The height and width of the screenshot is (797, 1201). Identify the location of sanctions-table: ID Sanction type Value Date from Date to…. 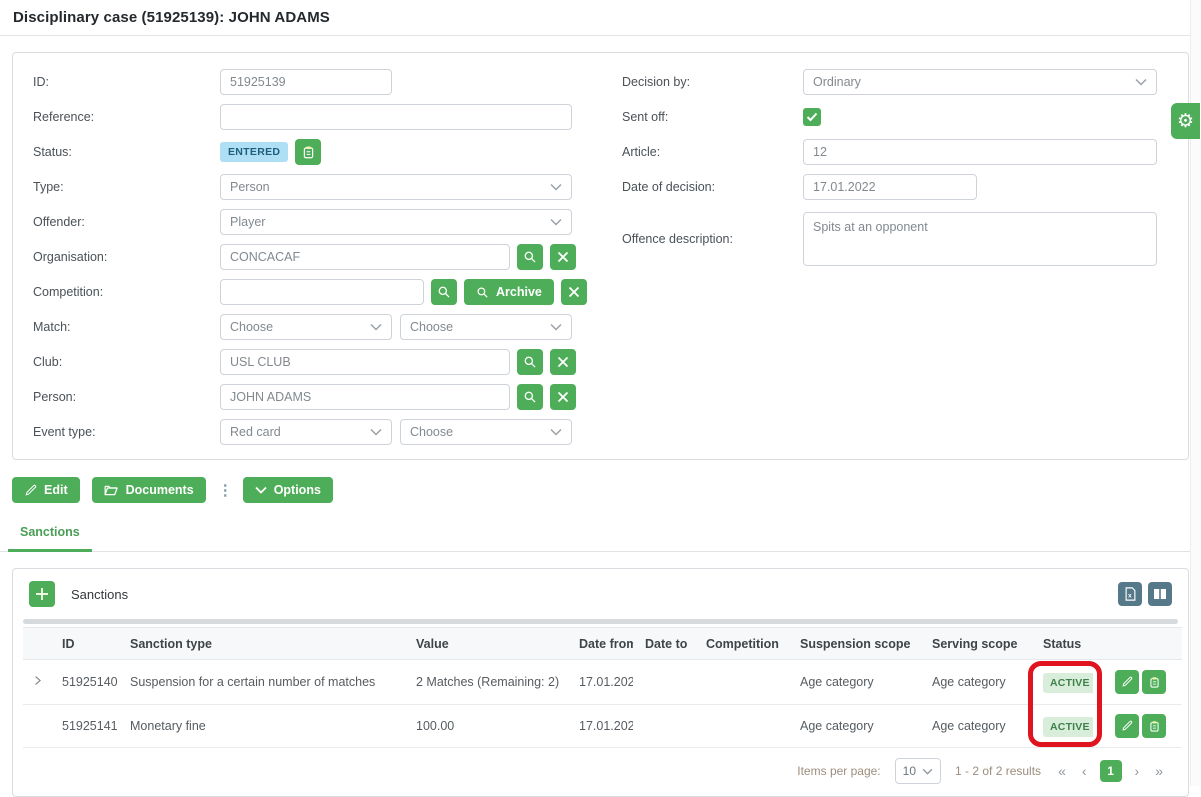
(602, 687).